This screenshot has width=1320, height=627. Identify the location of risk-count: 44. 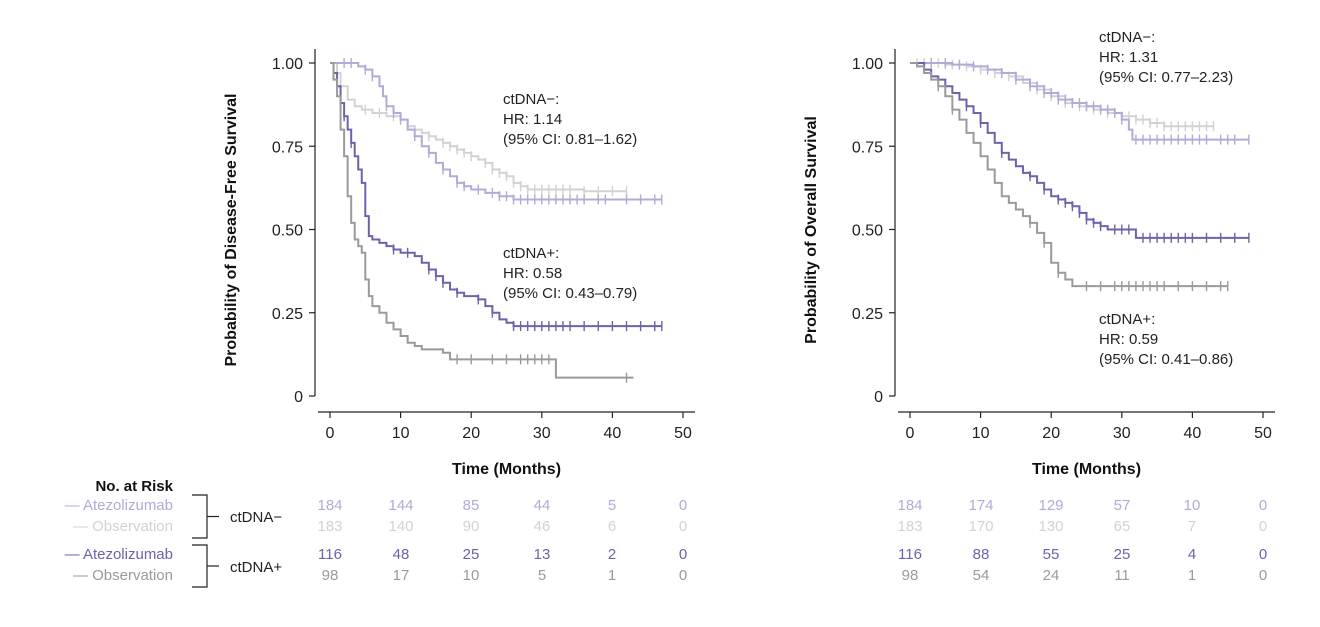
(542, 505).